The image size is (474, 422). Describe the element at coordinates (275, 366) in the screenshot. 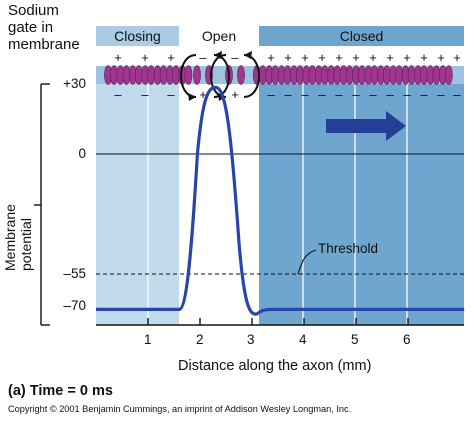

I see `x-axis-label: Distance along the axon (mm)` at that location.